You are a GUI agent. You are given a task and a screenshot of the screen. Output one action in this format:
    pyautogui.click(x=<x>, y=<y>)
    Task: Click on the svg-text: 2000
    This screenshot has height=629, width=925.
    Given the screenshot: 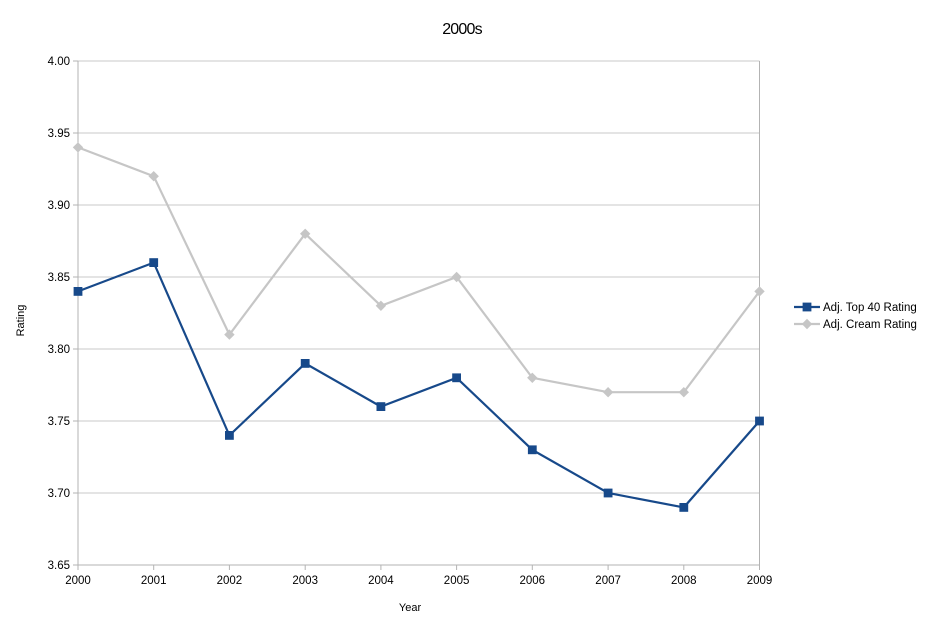 What is the action you would take?
    pyautogui.click(x=78, y=581)
    